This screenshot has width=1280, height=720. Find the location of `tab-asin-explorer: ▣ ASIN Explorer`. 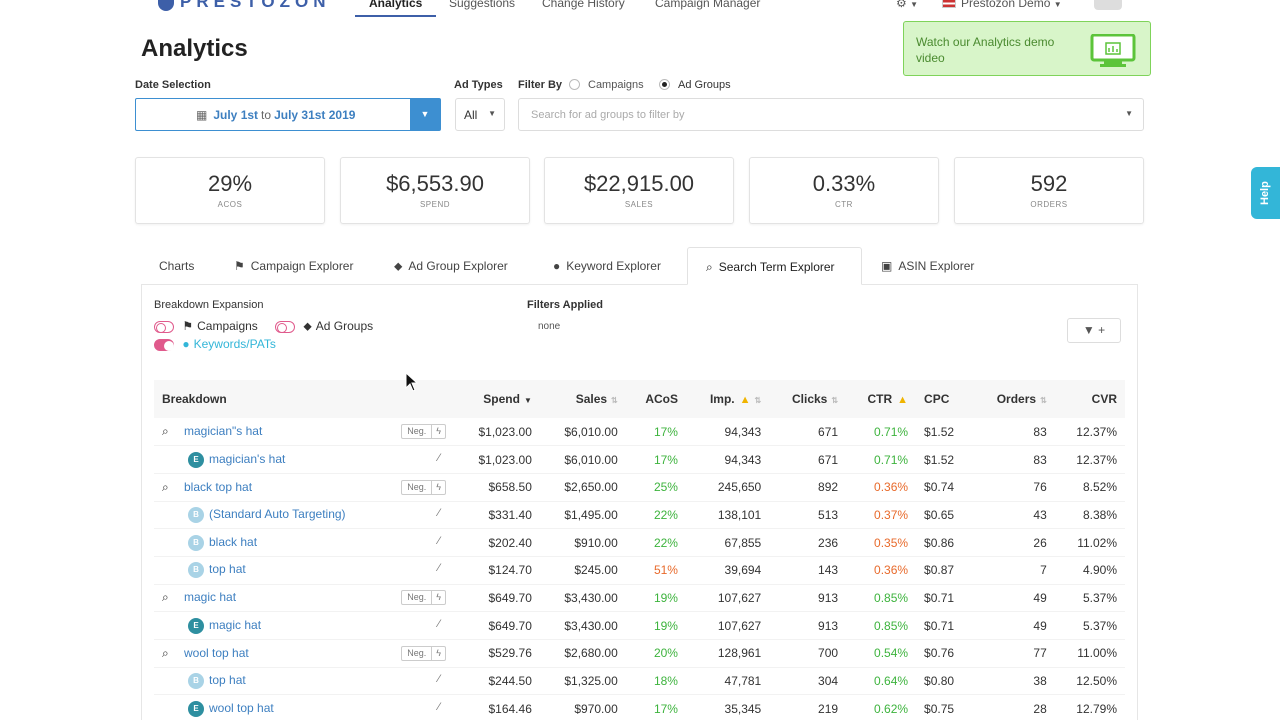

tab-asin-explorer: ▣ ASIN Explorer is located at coordinates (927, 266).